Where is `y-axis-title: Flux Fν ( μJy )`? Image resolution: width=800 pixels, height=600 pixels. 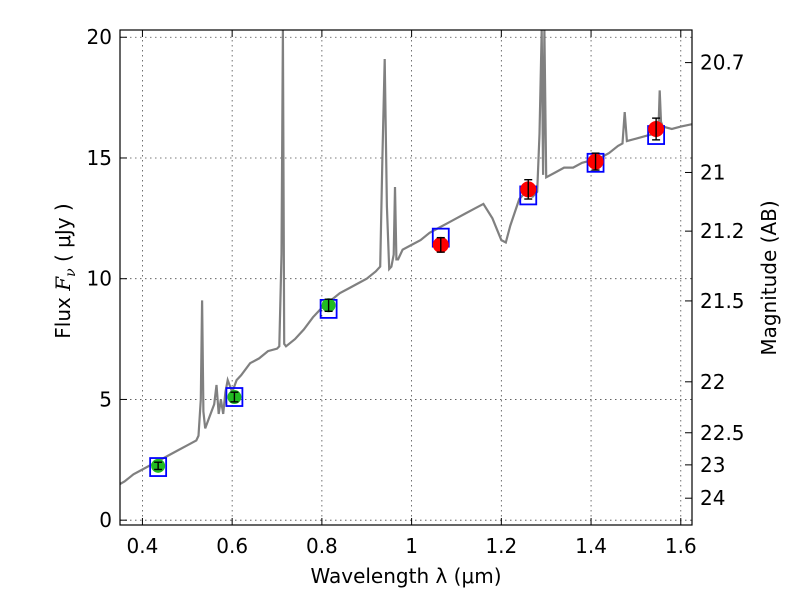
y-axis-title: Flux Fν ( μJy ) is located at coordinates (65, 270).